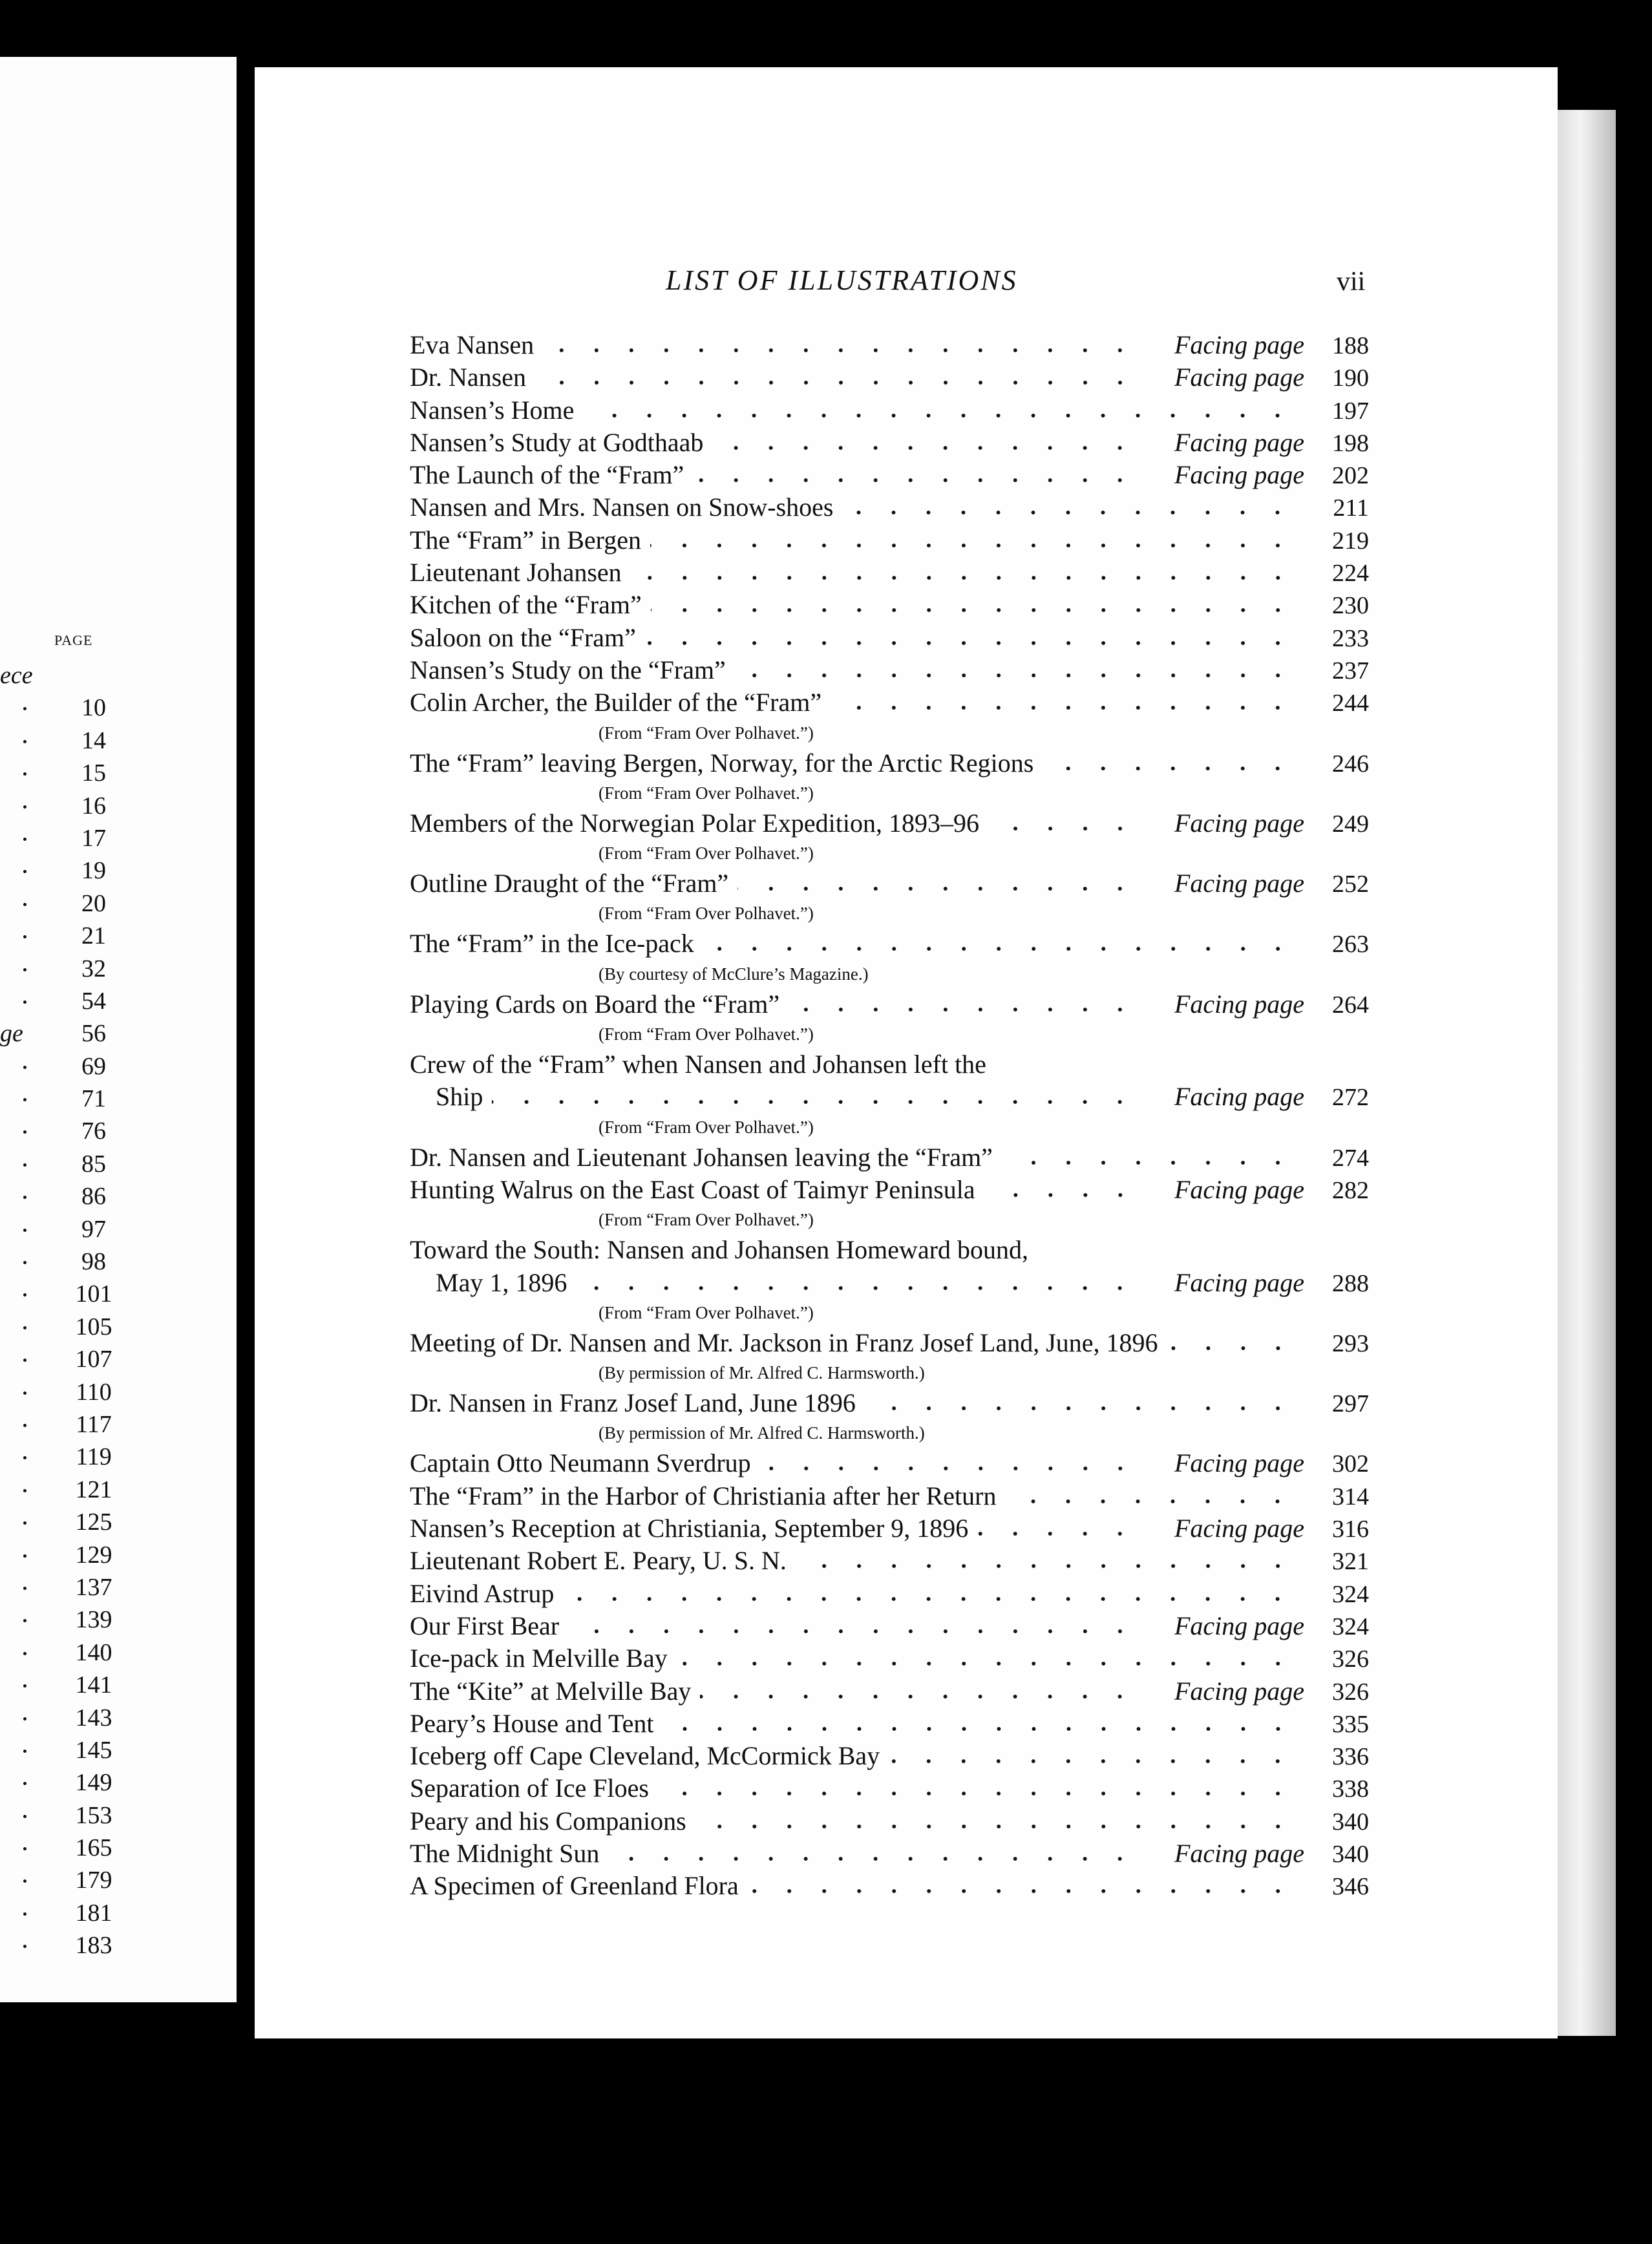  Describe the element at coordinates (889, 1853) in the screenshot. I see `entry: The Midnight Sun Facing page 340` at that location.